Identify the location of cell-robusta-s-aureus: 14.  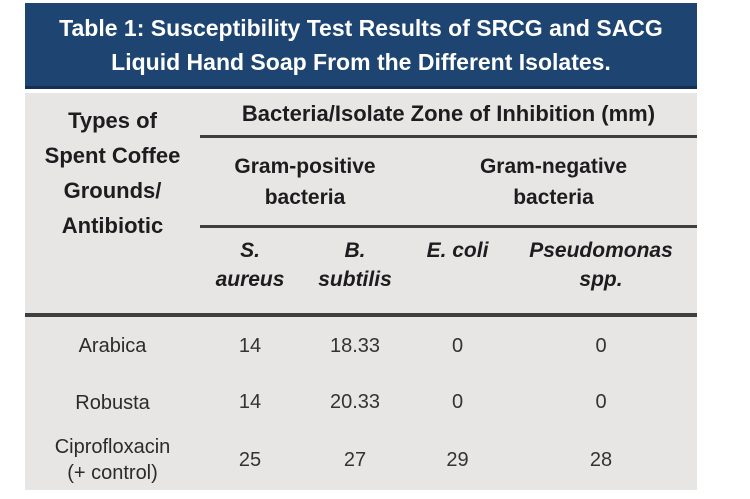
(250, 402).